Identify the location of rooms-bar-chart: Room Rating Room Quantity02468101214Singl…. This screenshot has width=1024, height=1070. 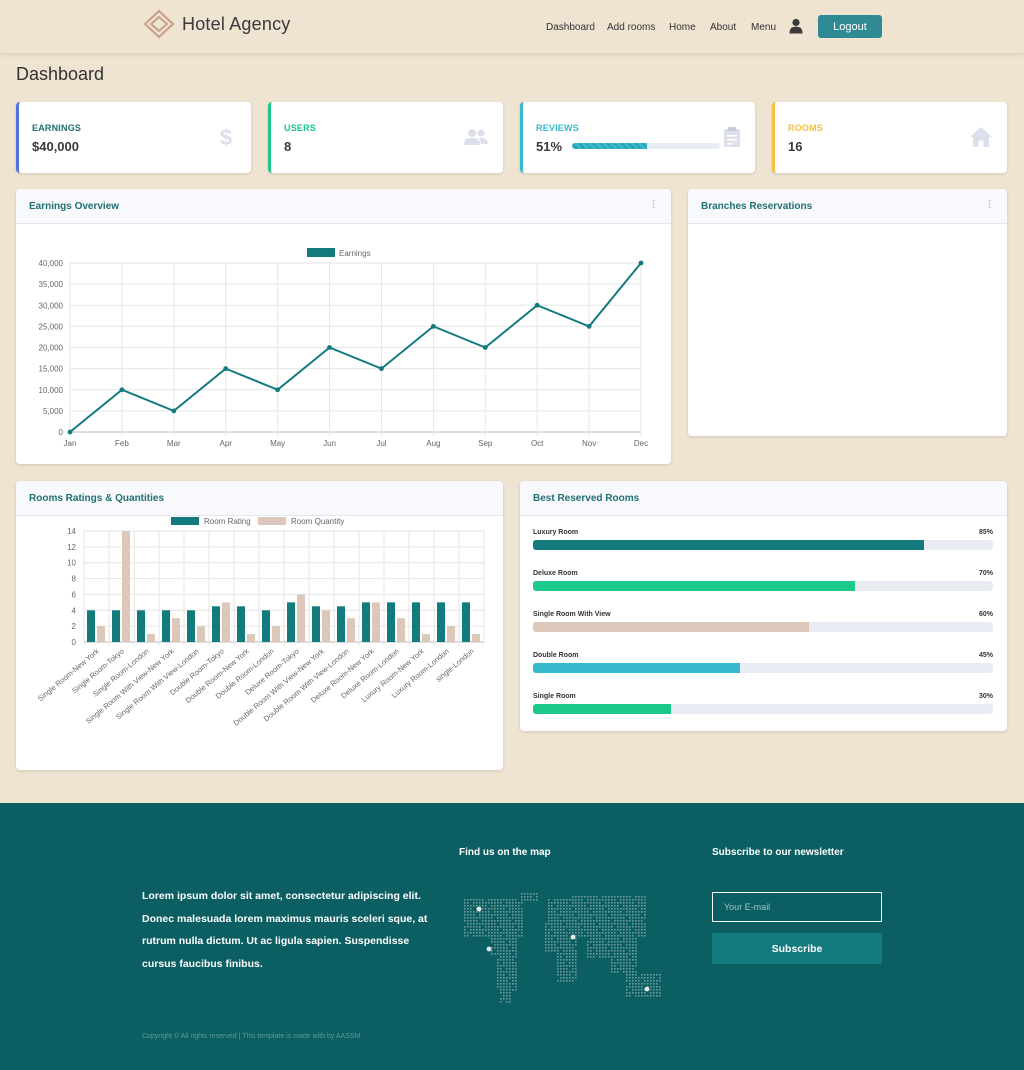
(260, 622).